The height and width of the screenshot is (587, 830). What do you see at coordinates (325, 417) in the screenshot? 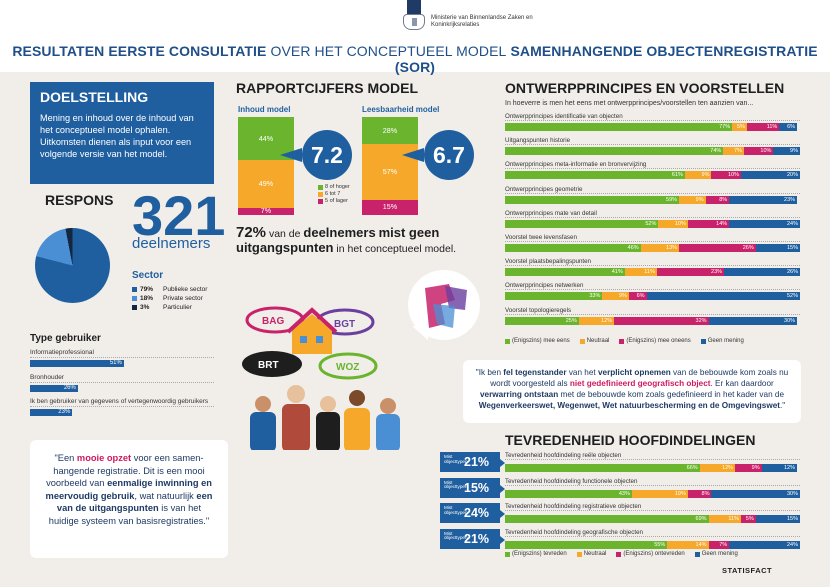
I see `people-group` at bounding box center [325, 417].